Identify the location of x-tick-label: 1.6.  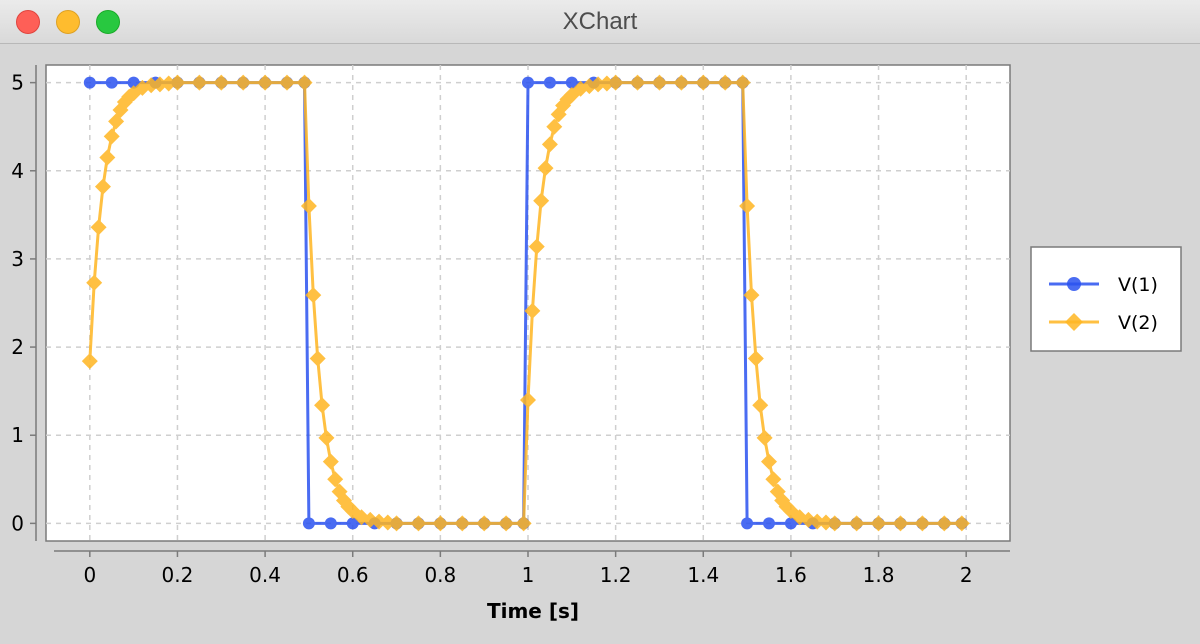
(791, 575).